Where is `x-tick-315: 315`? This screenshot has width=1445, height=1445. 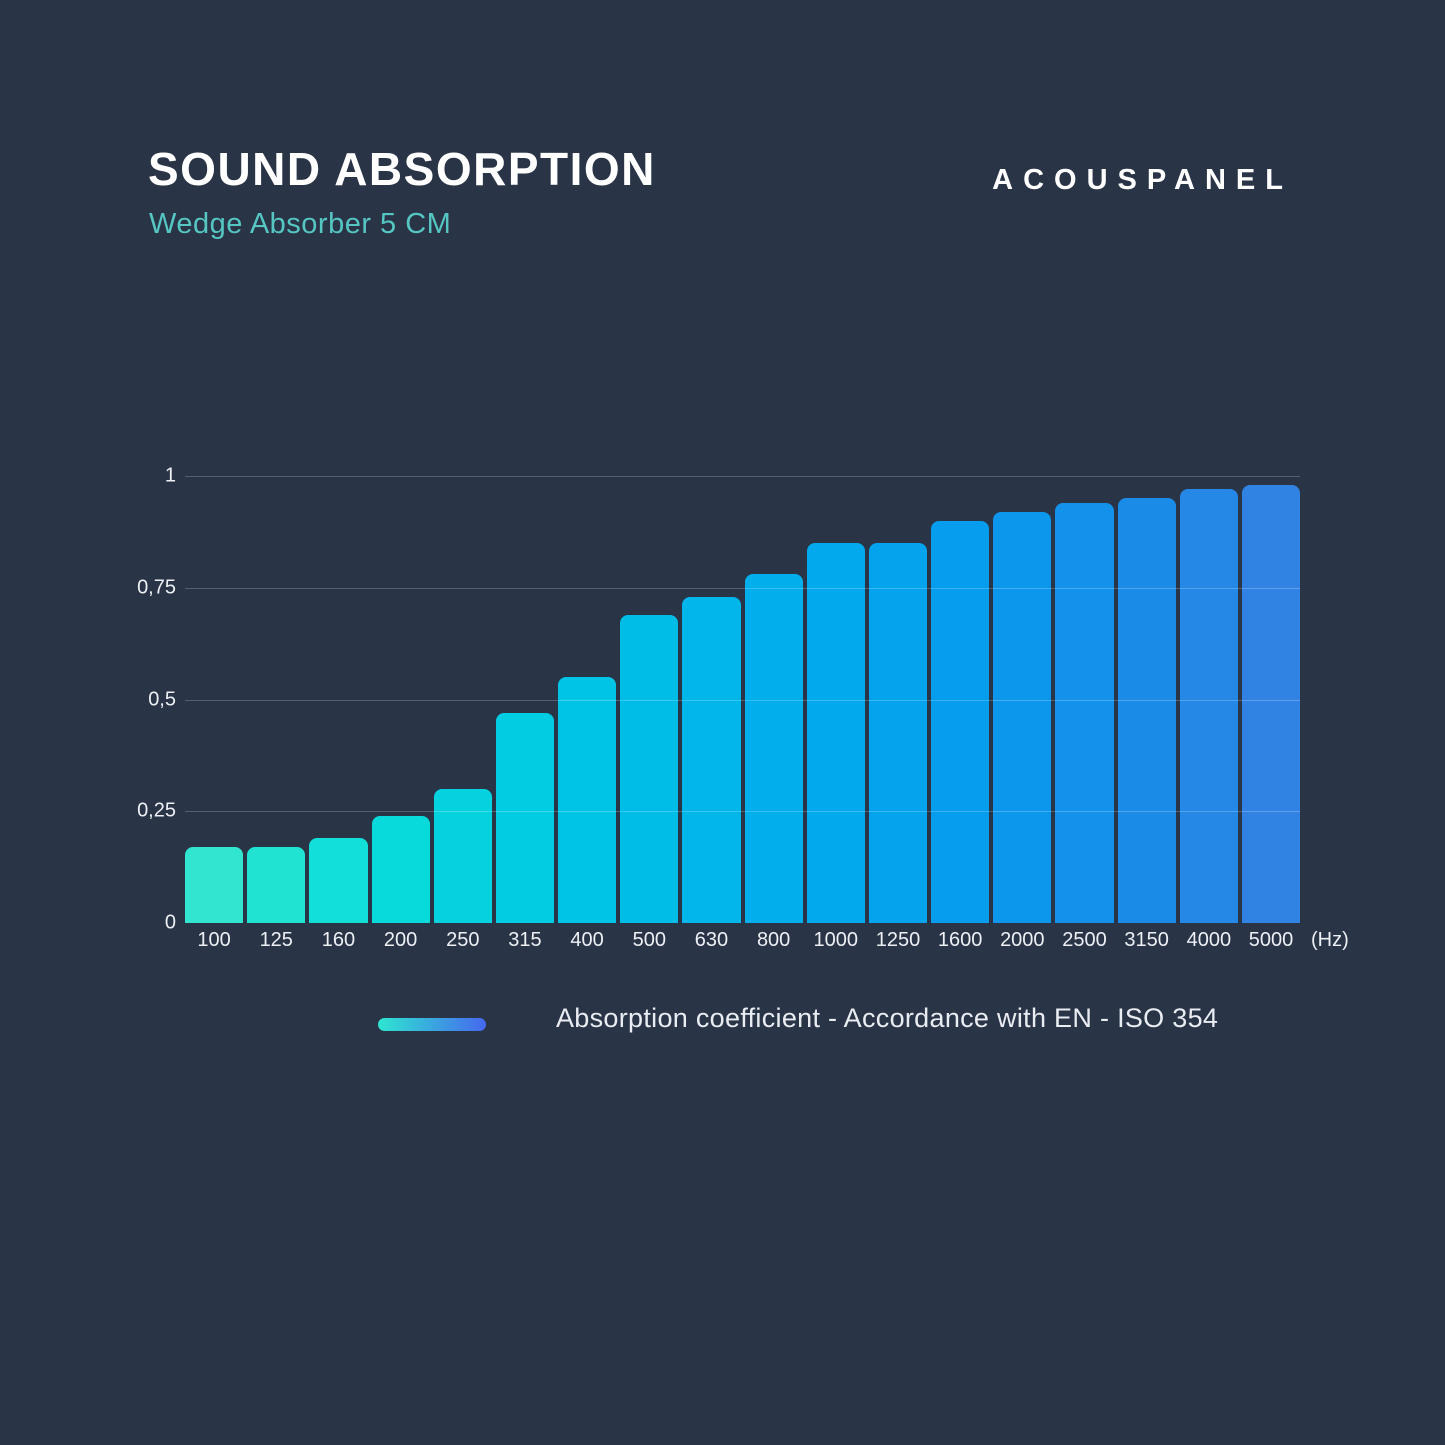 x-tick-315: 315 is located at coordinates (525, 940).